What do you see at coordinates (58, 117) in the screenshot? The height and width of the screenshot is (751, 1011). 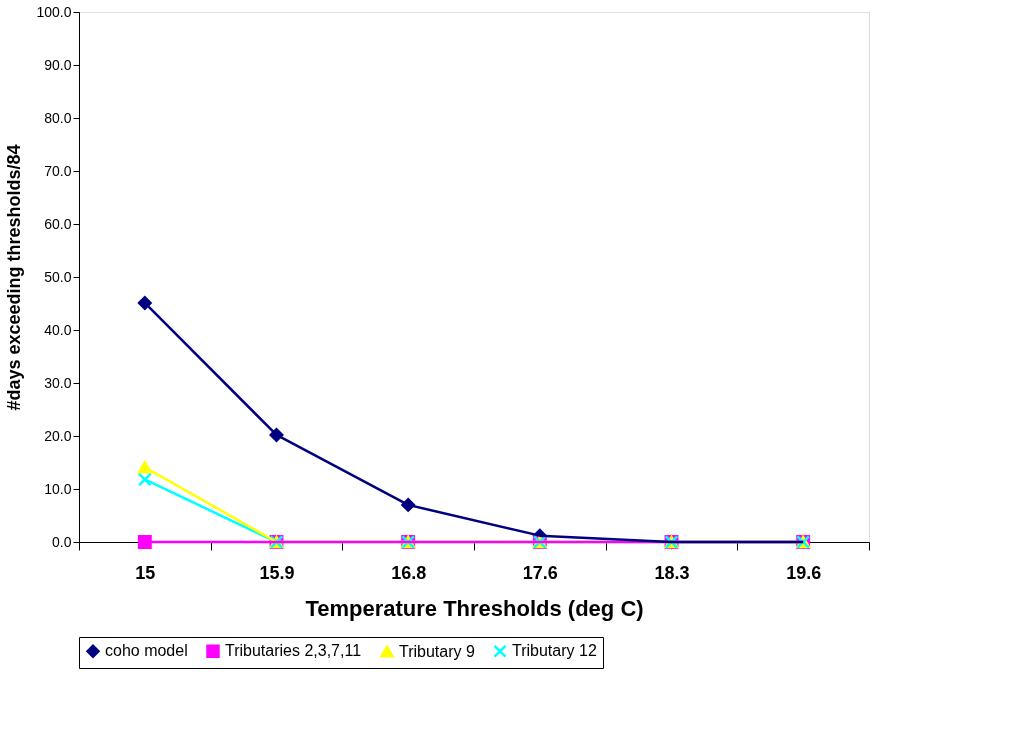 I see `y-tick-label: 80.0` at bounding box center [58, 117].